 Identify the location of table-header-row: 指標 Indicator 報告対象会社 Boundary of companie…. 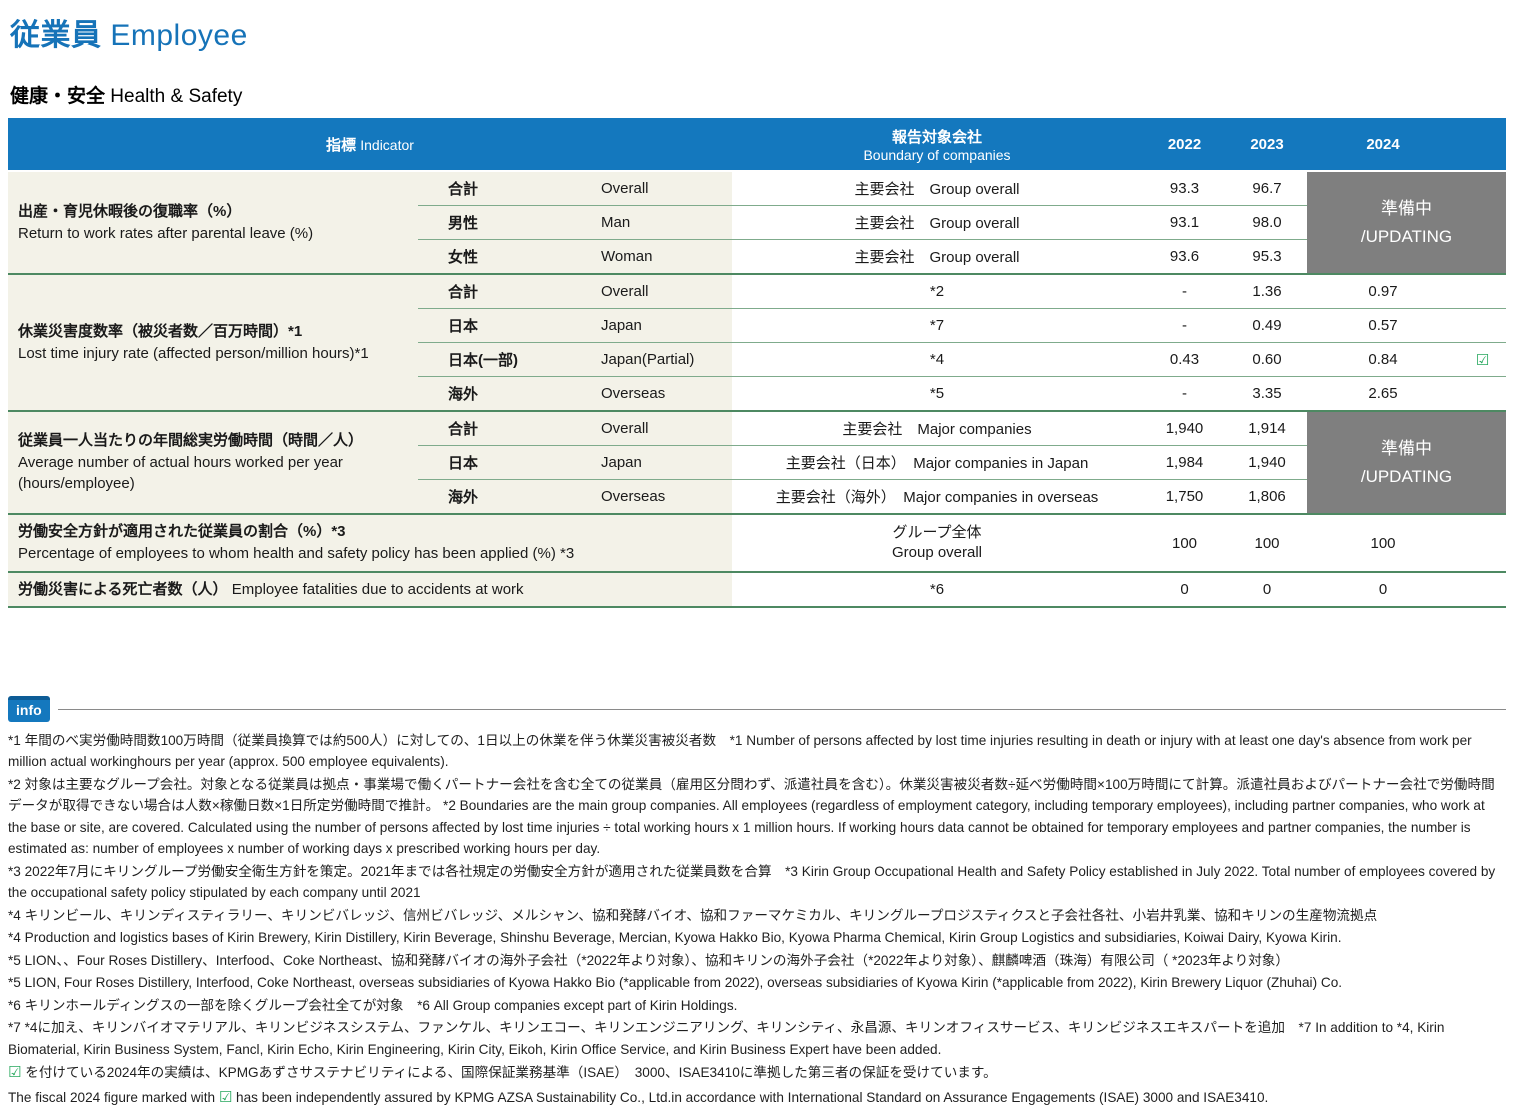
(757, 145).